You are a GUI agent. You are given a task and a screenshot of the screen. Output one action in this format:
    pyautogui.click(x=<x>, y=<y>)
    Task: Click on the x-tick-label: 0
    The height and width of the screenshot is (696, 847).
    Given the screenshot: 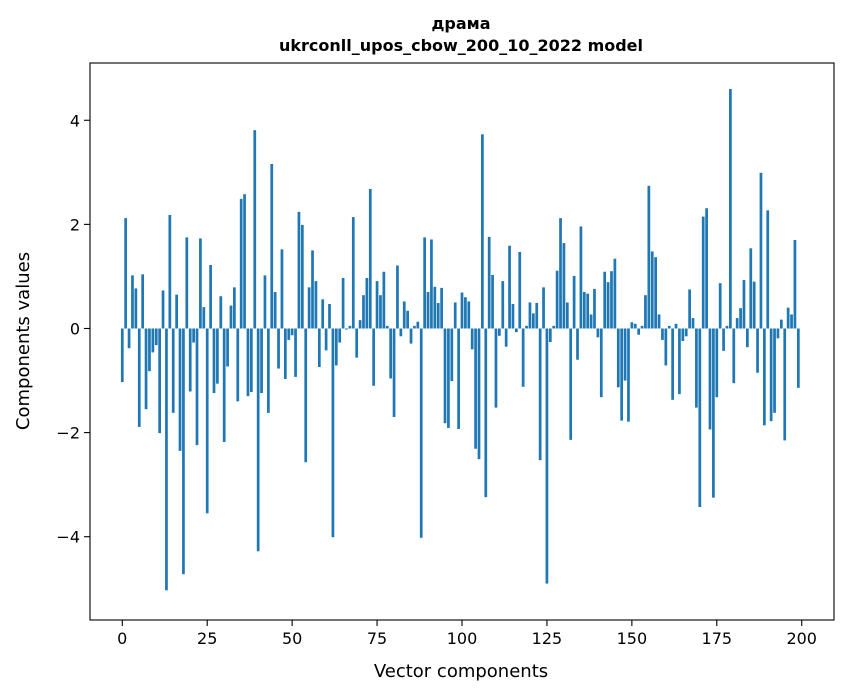 What is the action you would take?
    pyautogui.click(x=122, y=638)
    